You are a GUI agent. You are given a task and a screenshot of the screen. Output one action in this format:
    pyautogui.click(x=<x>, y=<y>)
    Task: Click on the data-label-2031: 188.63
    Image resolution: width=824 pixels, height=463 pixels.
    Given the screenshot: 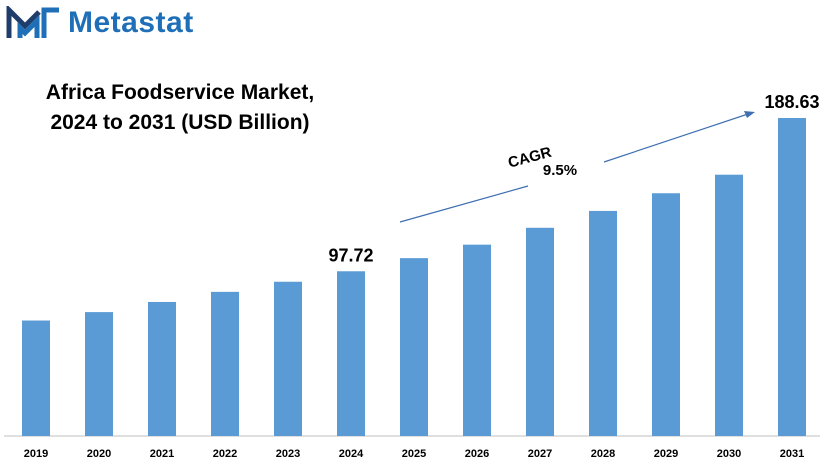 What is the action you would take?
    pyautogui.click(x=791, y=102)
    